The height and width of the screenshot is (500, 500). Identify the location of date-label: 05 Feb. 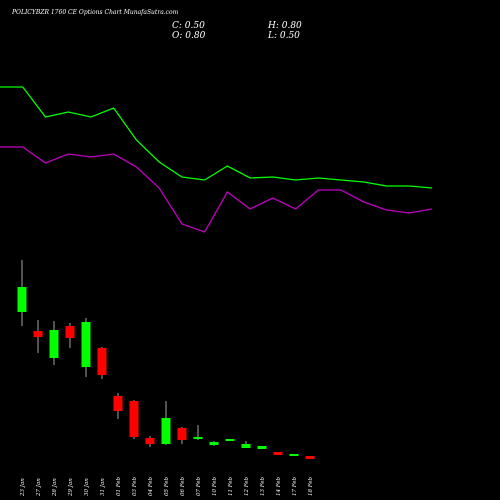
(167, 486).